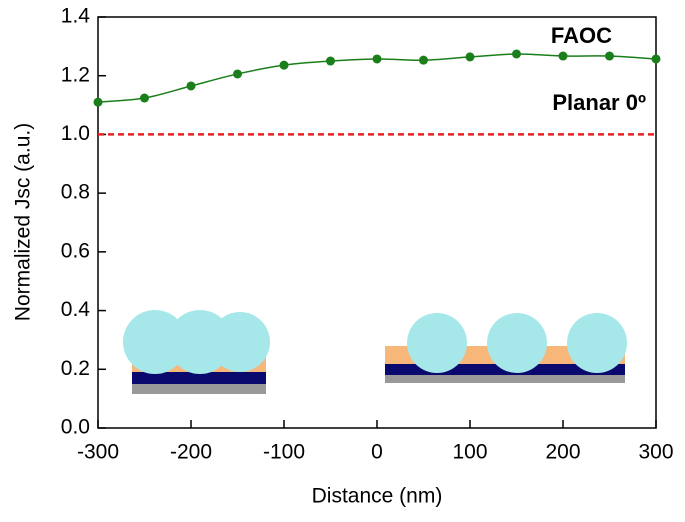  I want to click on x-tick-label: -100, so click(284, 452).